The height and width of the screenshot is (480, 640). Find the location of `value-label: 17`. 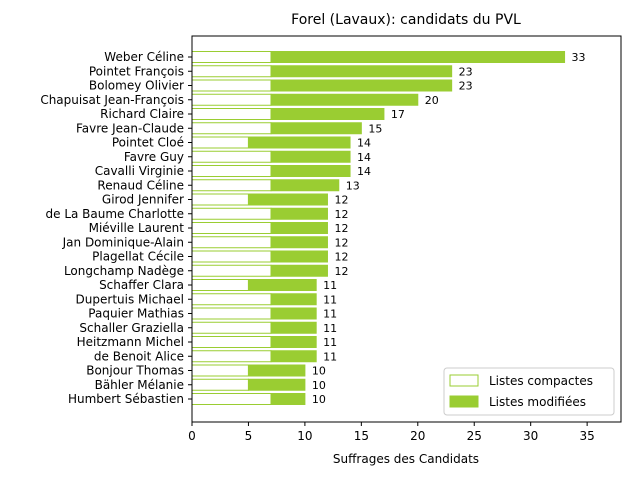

value-label: 17 is located at coordinates (398, 114).